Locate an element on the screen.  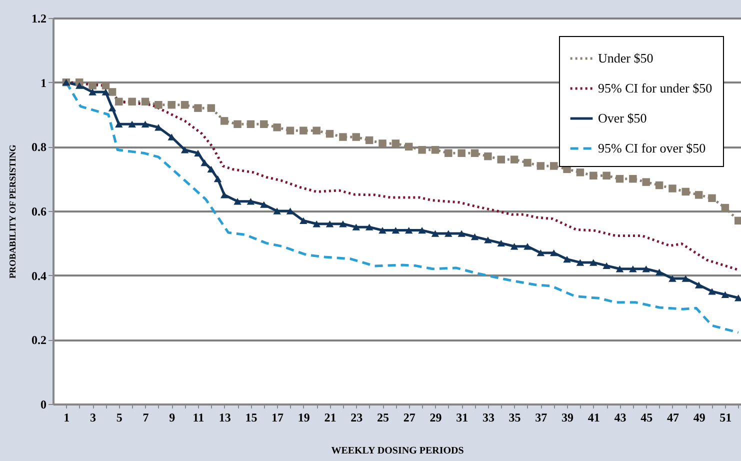
x-tick-label: 23 is located at coordinates (356, 417).